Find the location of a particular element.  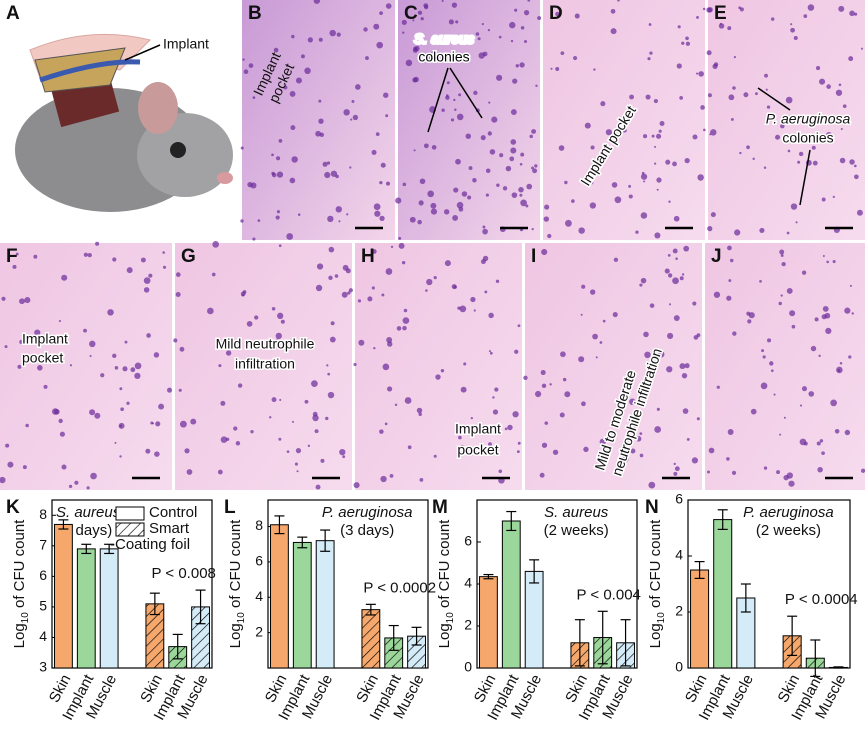

y-tick-label: 3 is located at coordinates (43, 667).